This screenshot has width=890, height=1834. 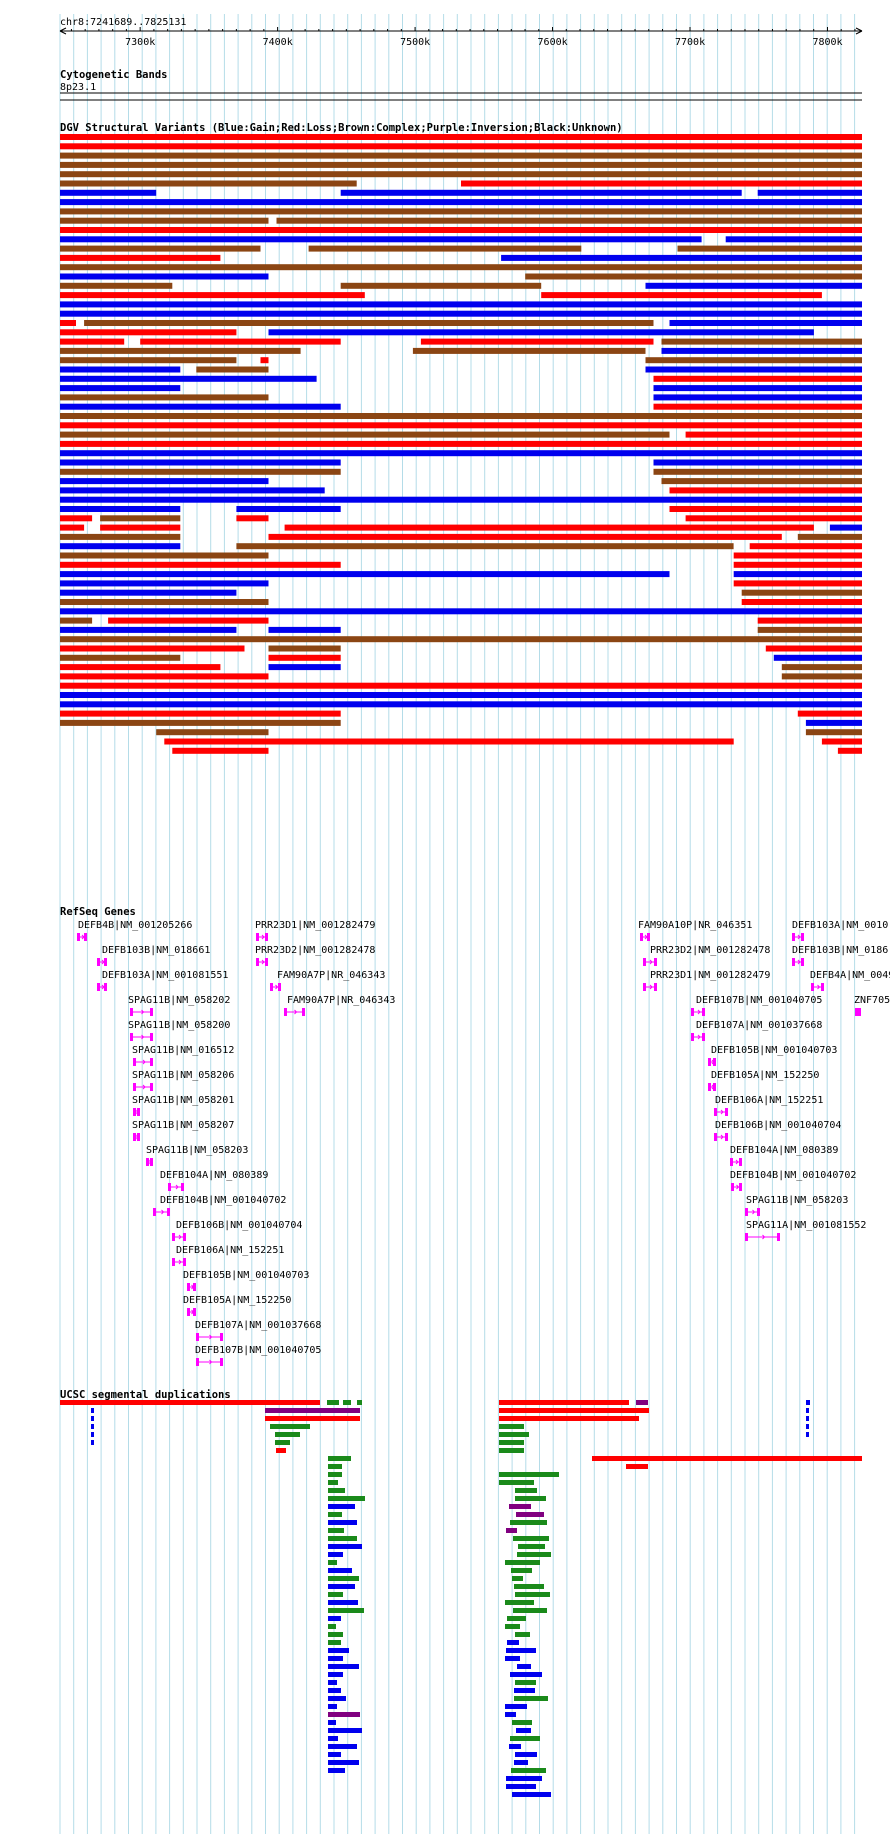 I want to click on refseq-gene-label: SPAG11B|NM_058207, so click(x=183, y=1125).